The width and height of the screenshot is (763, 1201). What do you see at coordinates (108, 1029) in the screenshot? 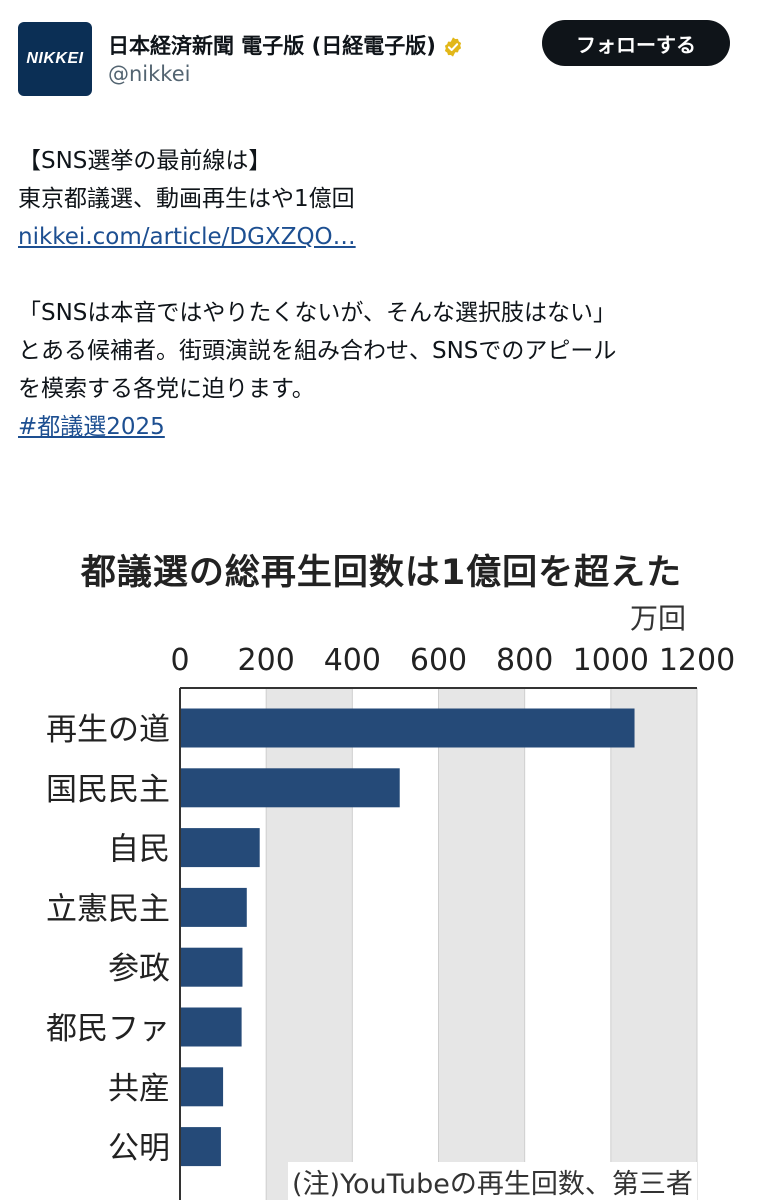
I see `category-label: 都民ファ` at bounding box center [108, 1029].